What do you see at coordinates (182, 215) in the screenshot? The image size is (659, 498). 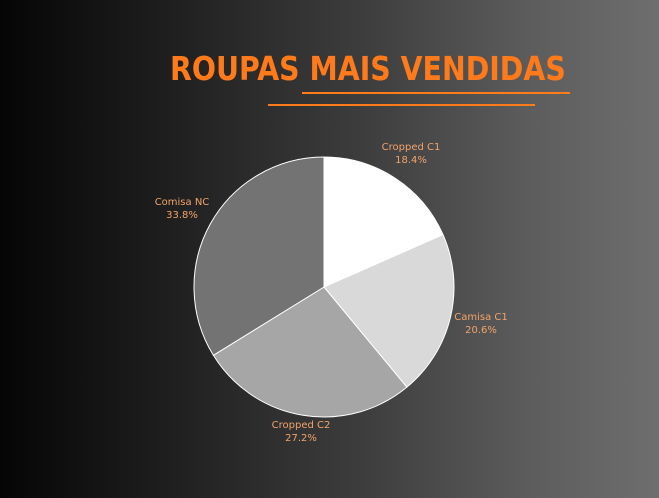 I see `slice-percent-4: 33.8%` at bounding box center [182, 215].